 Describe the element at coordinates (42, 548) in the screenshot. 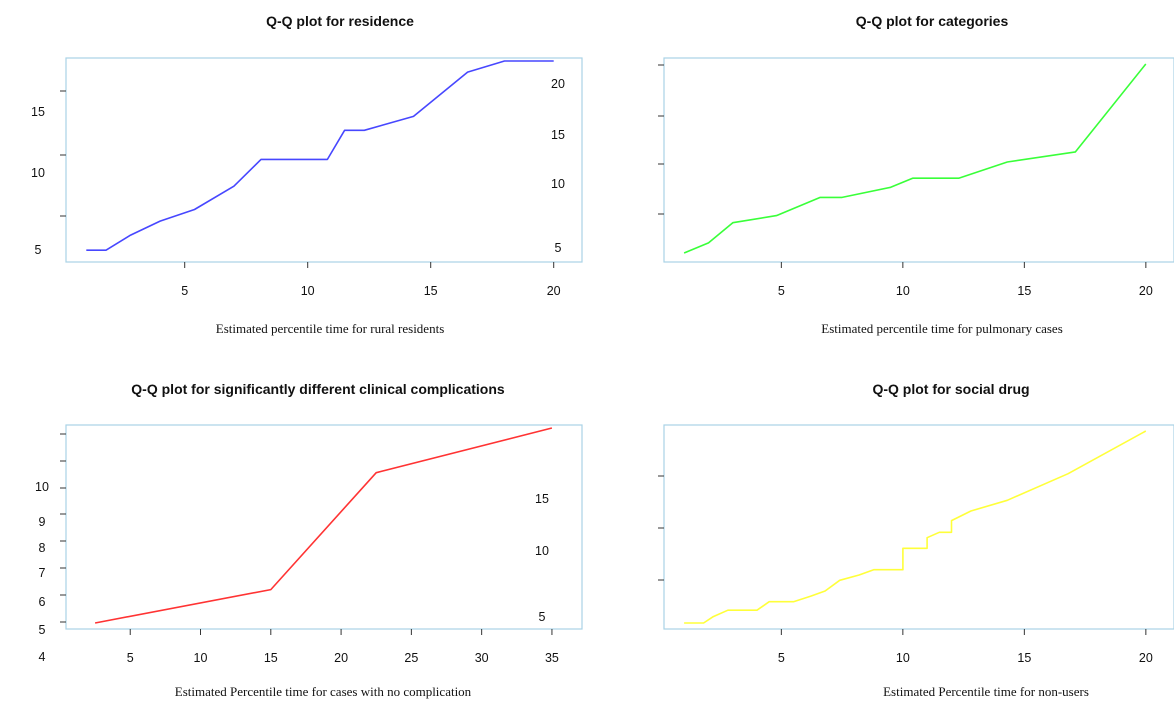

I see `left-axis-label: 8` at that location.